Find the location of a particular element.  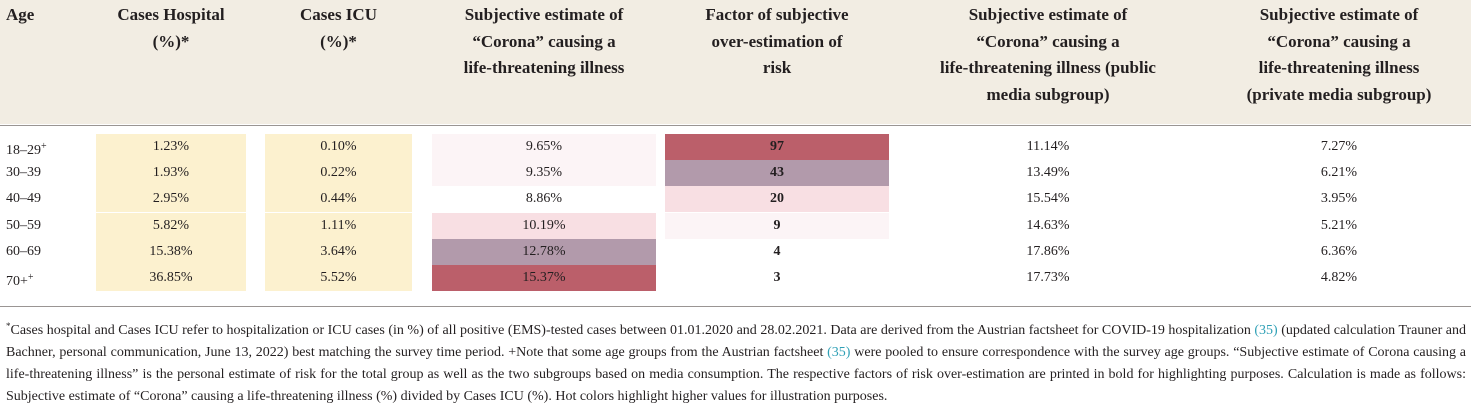

cases-icu-cell: 3.64% is located at coordinates (338, 251).